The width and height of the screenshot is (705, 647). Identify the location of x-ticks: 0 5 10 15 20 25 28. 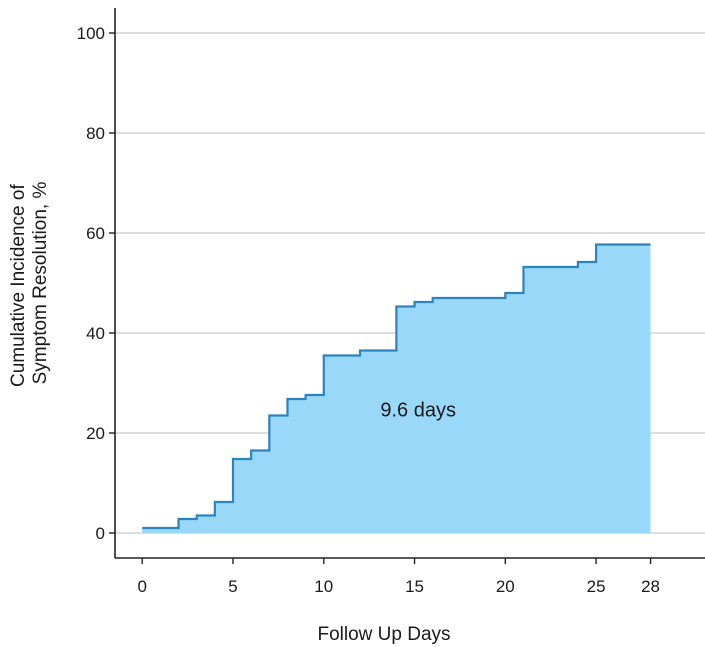
(398, 577).